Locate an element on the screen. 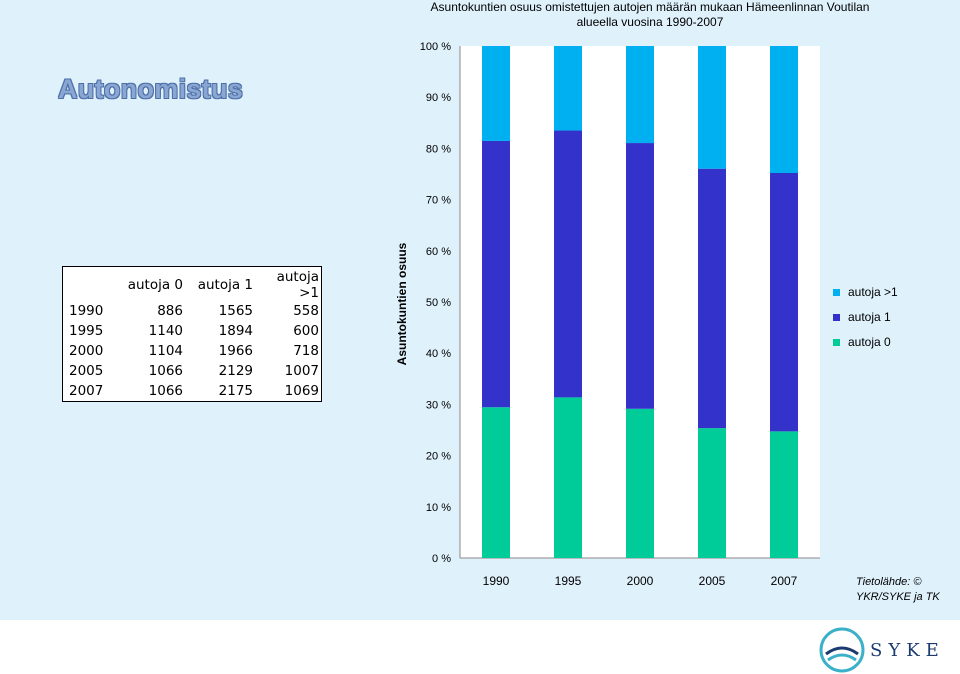  table-header-cell: autoja 0 is located at coordinates (155, 285).